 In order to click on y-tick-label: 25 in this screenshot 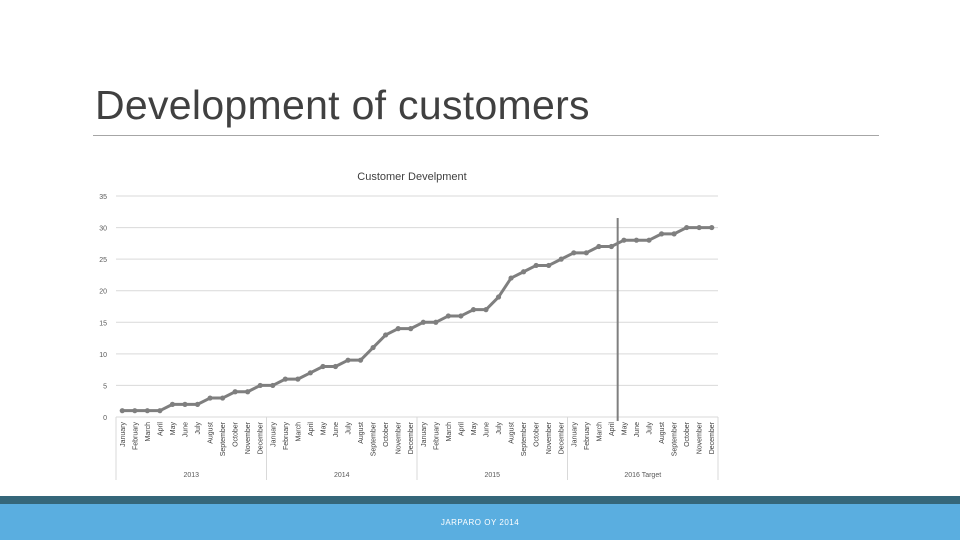, I will do `click(103, 260)`.